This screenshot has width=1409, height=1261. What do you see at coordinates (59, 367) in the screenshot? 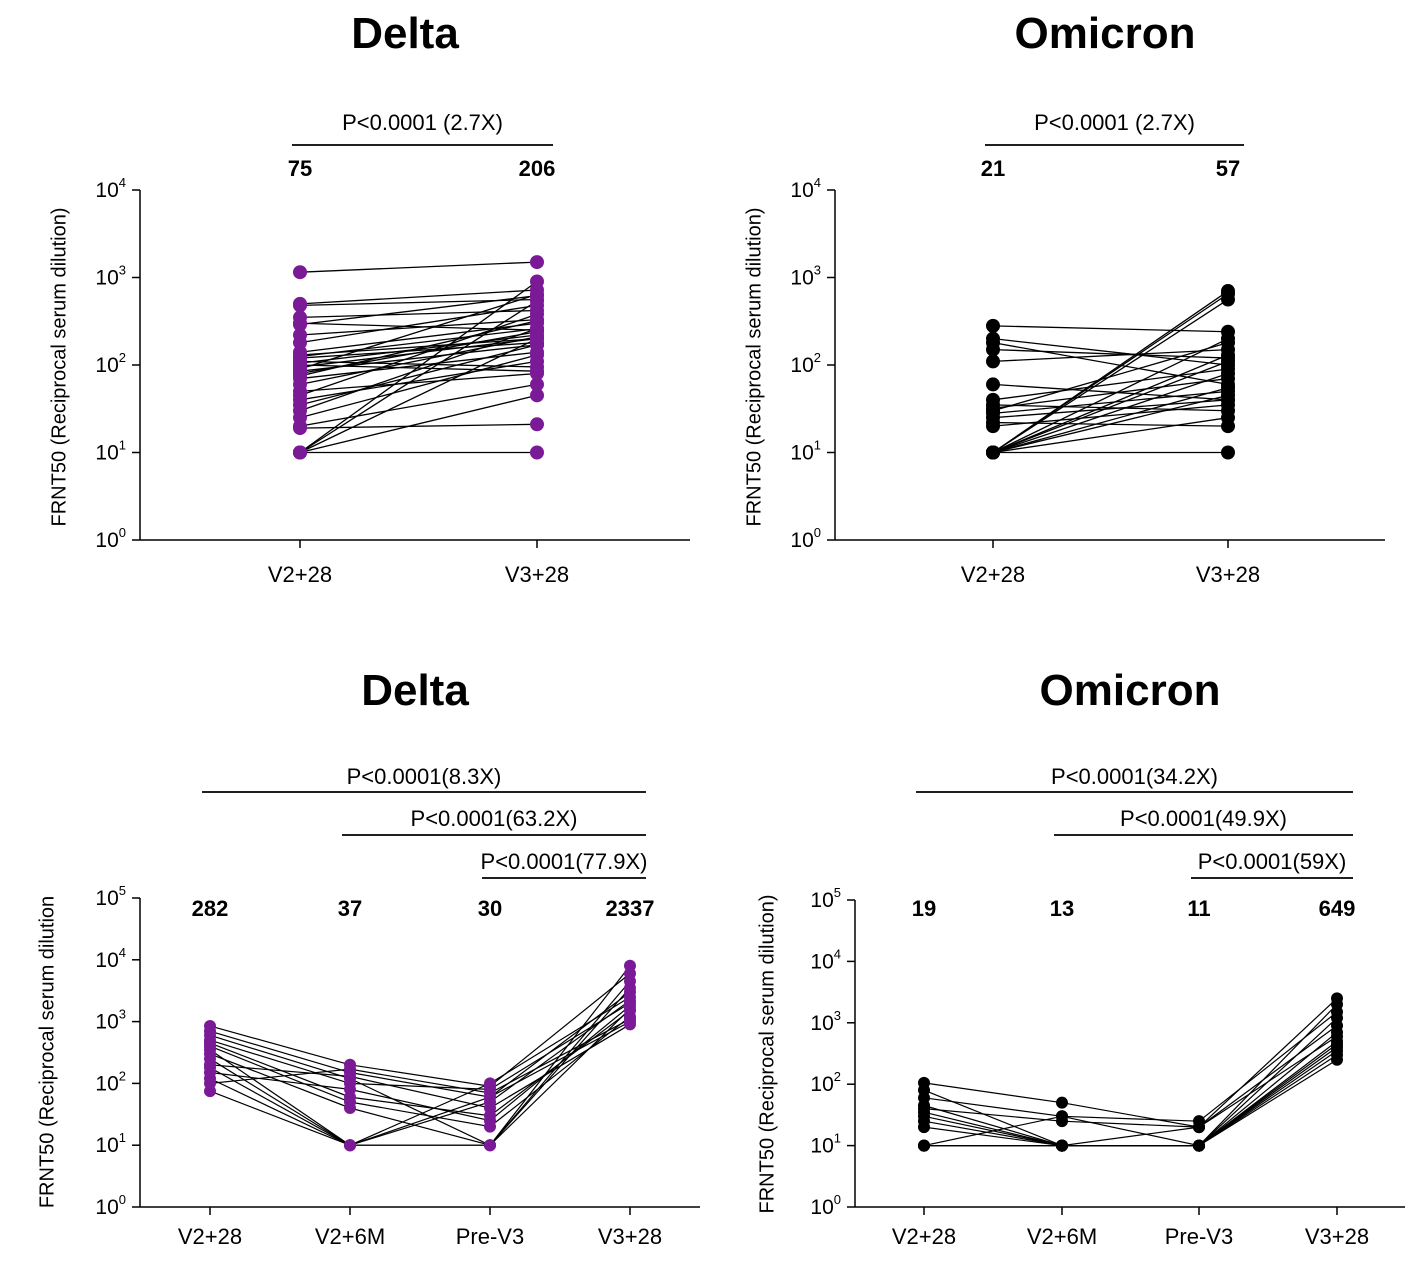
I see `y-axis-label: FRNT50 (Reciprocal serum dilution)` at bounding box center [59, 367].